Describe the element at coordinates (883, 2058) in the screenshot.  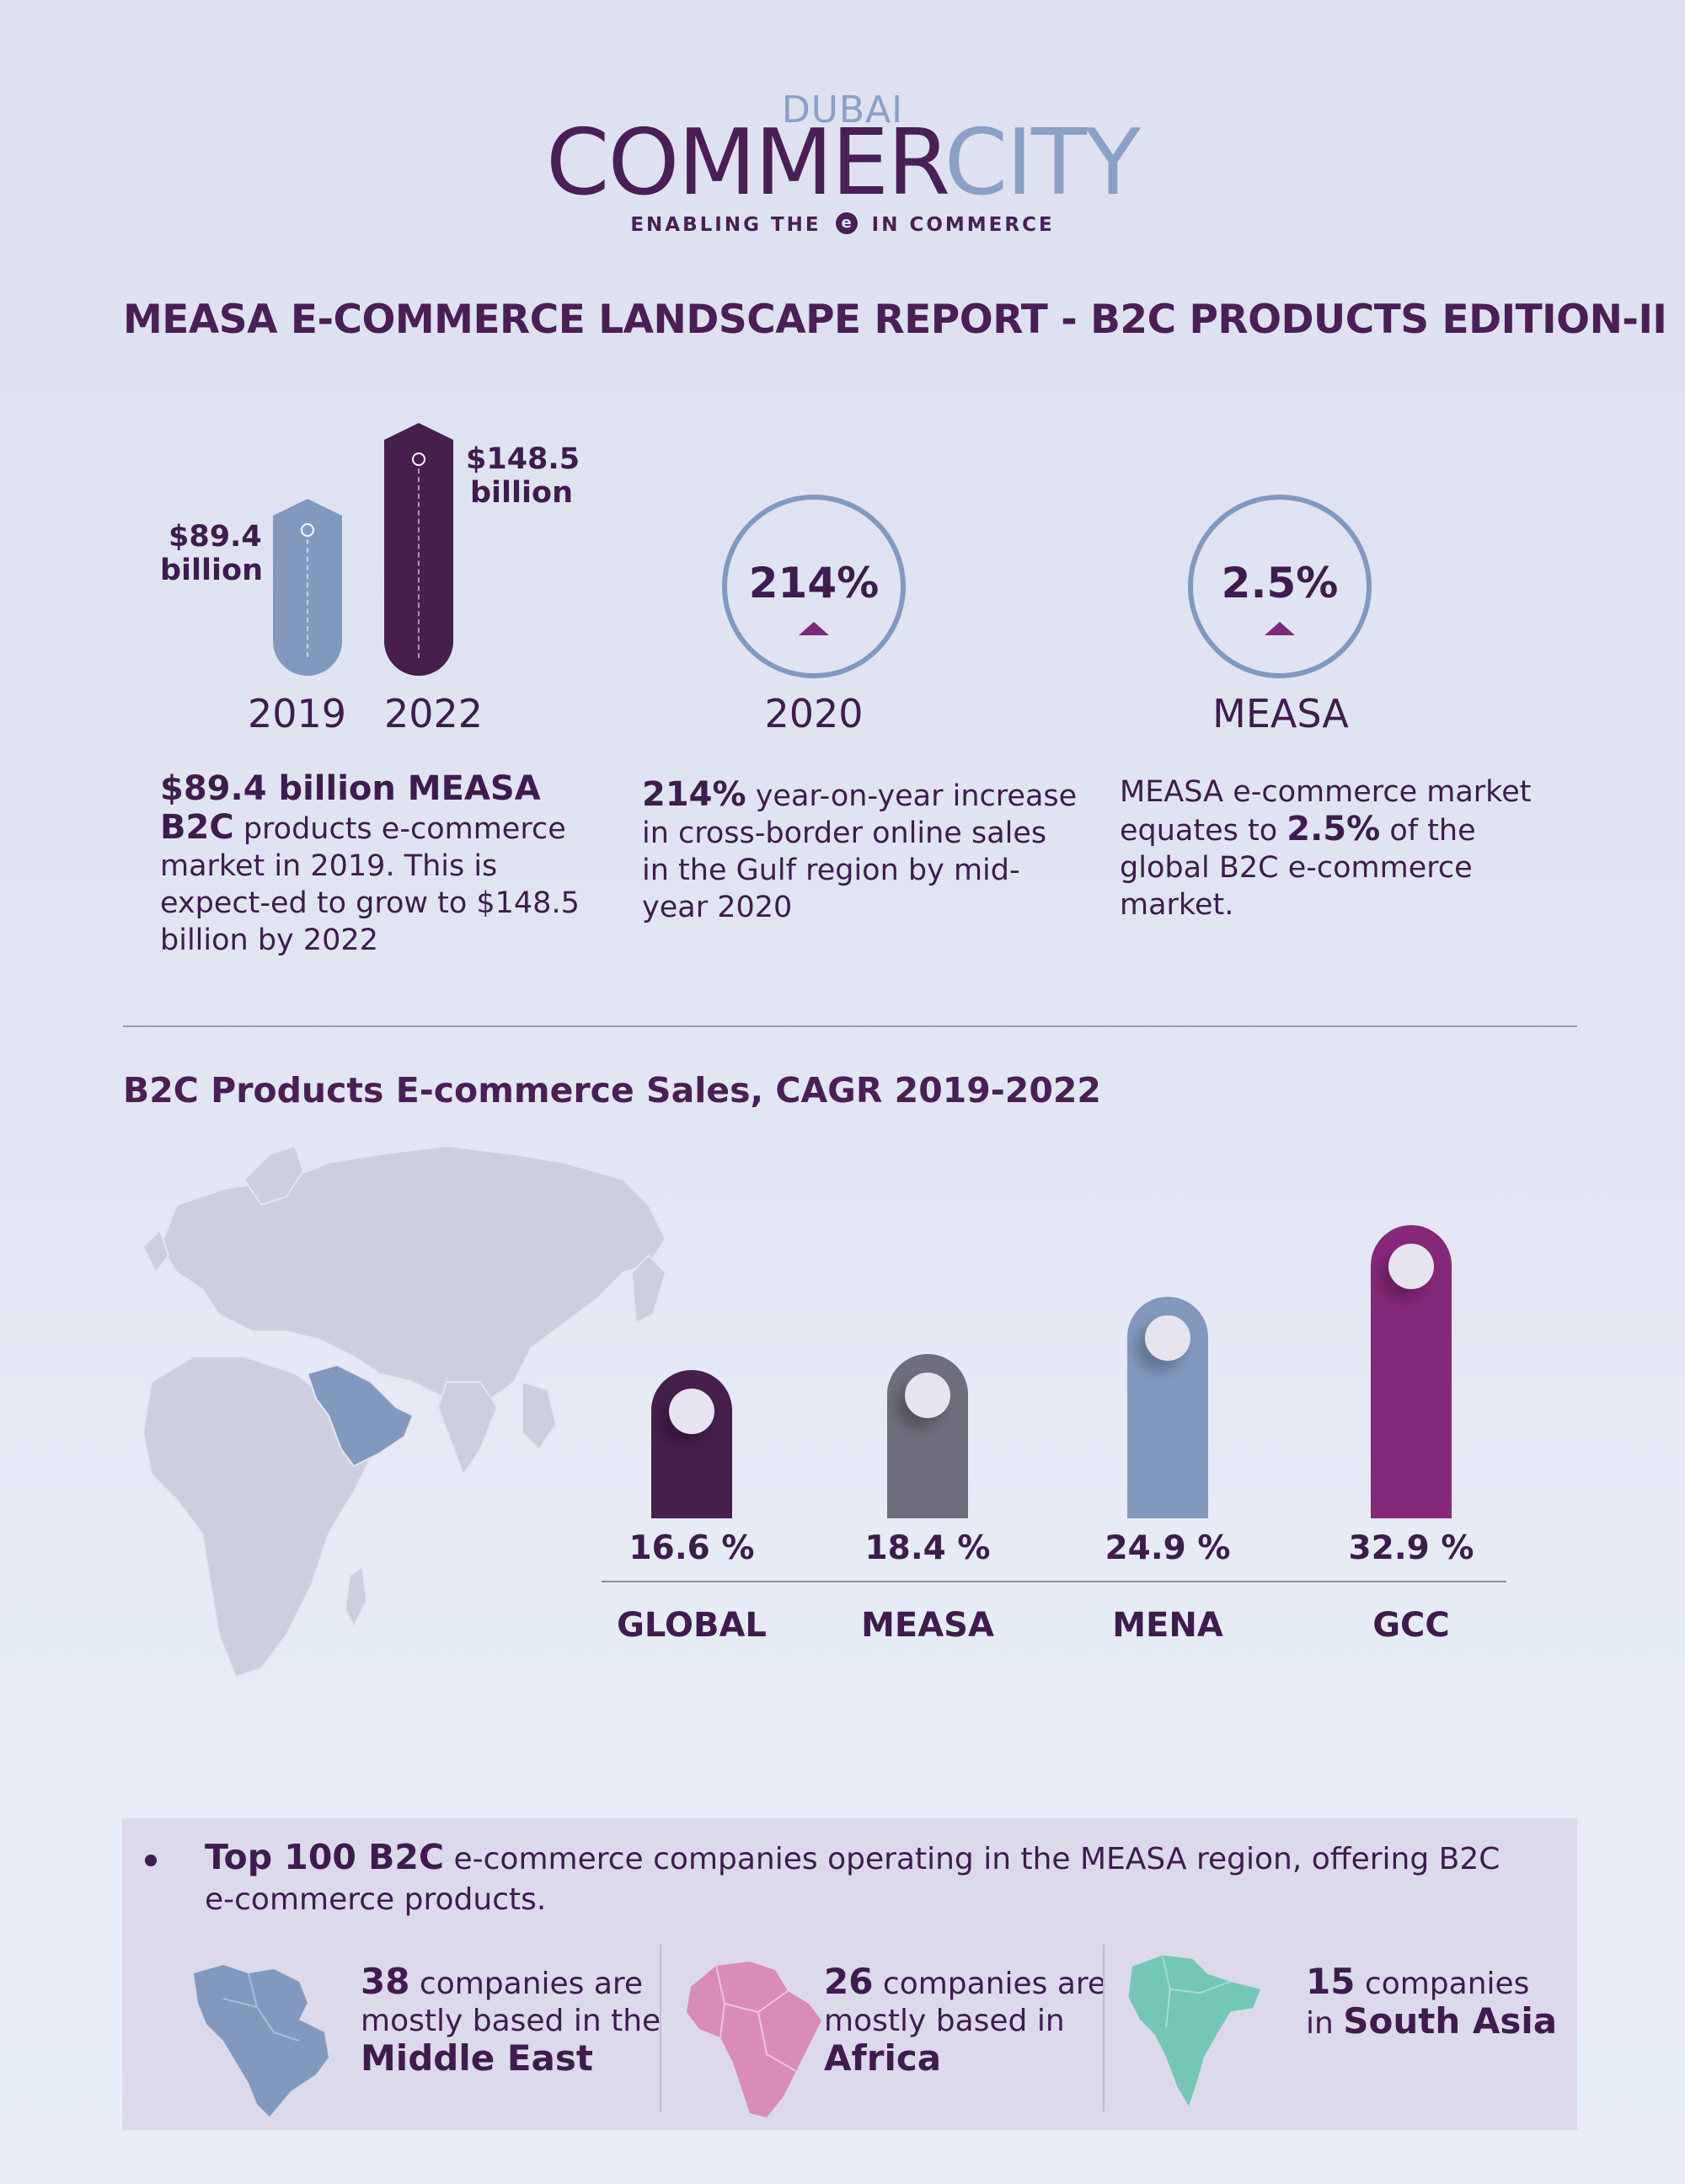
I see `region-africa-place: Africa` at that location.